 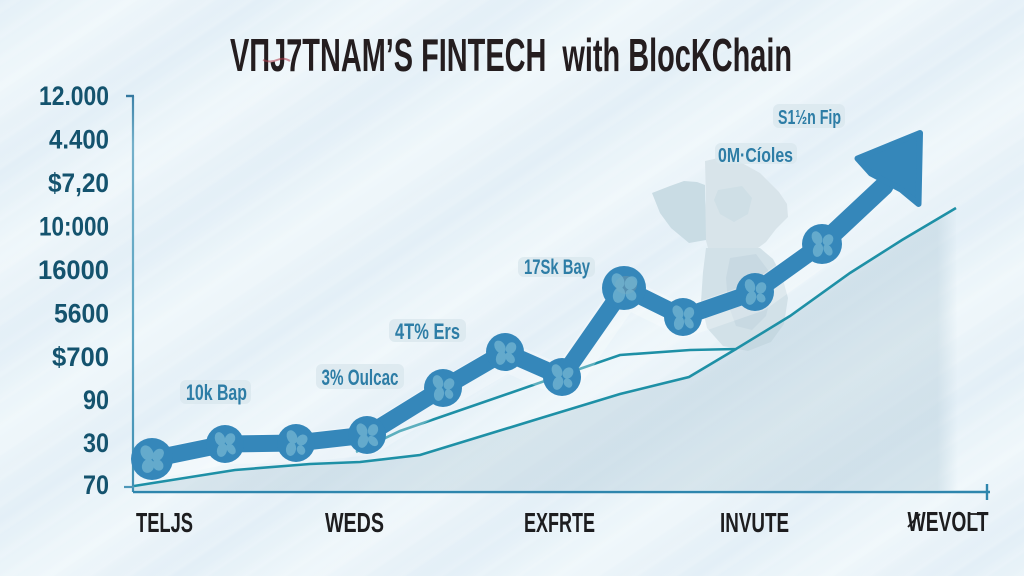 I want to click on svg-text: WEVOLT, so click(x=948, y=521).